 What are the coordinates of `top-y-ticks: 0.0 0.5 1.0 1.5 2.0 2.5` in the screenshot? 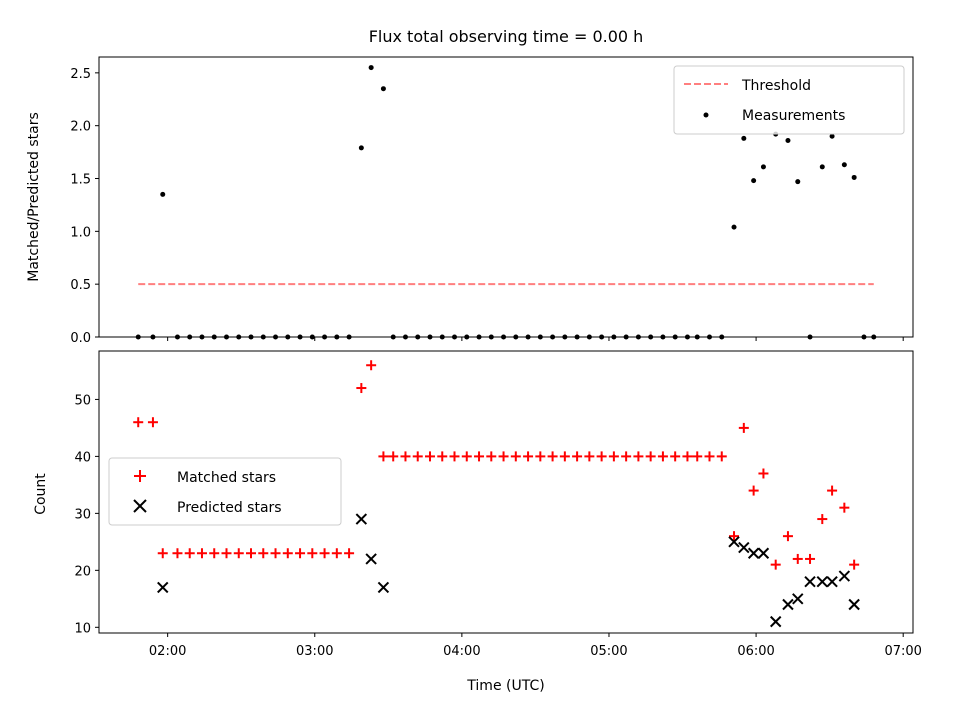 It's located at (84, 206).